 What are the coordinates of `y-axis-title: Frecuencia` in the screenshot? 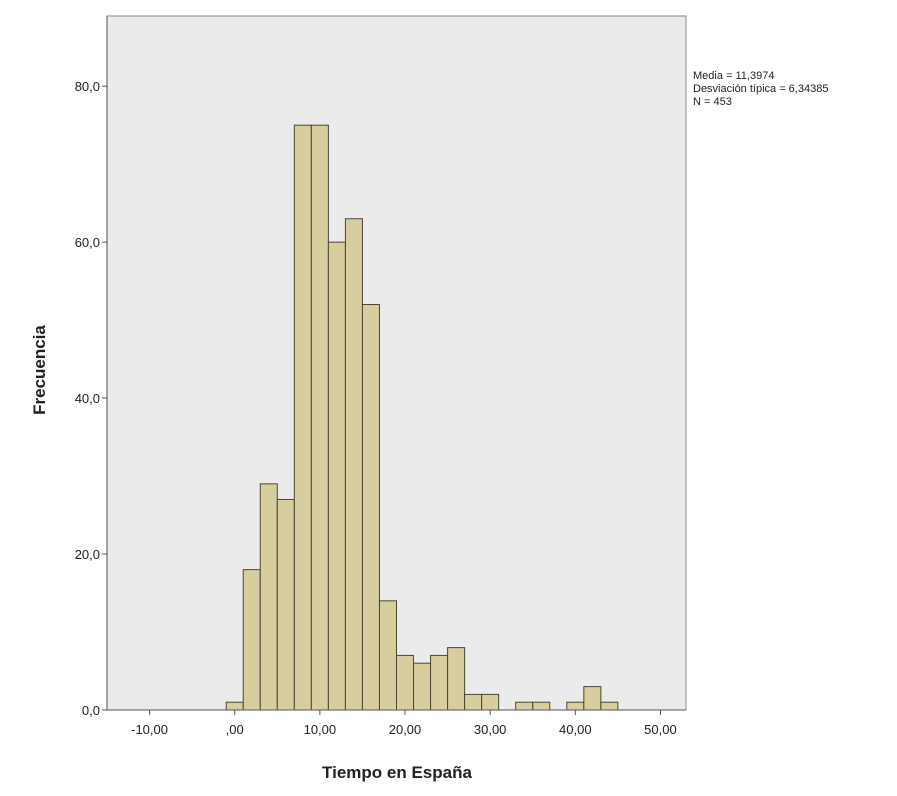 It's located at (39, 370).